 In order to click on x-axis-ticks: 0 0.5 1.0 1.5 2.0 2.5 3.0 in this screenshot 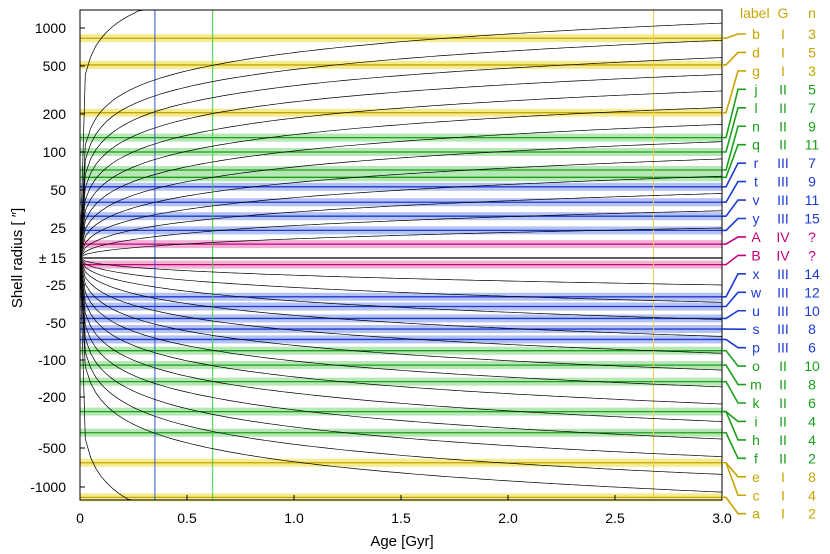, I will do `click(404, 510)`.